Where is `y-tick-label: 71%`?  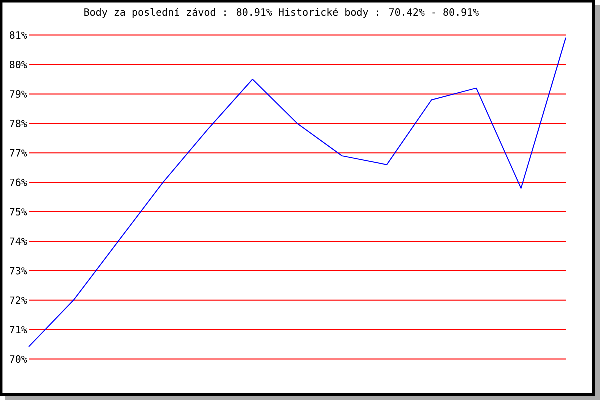
y-tick-label: 71% is located at coordinates (19, 330).